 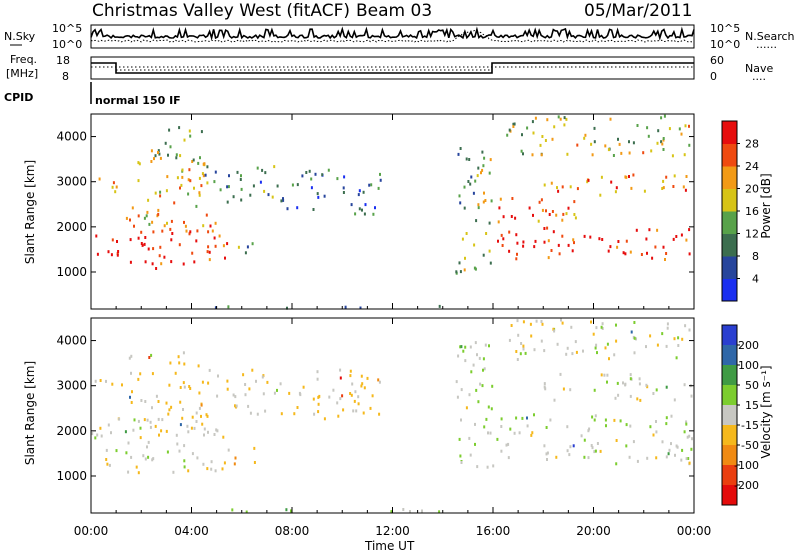 What do you see at coordinates (750, 445) in the screenshot?
I see `velocity-colorbar-tick-label: -50` at bounding box center [750, 445].